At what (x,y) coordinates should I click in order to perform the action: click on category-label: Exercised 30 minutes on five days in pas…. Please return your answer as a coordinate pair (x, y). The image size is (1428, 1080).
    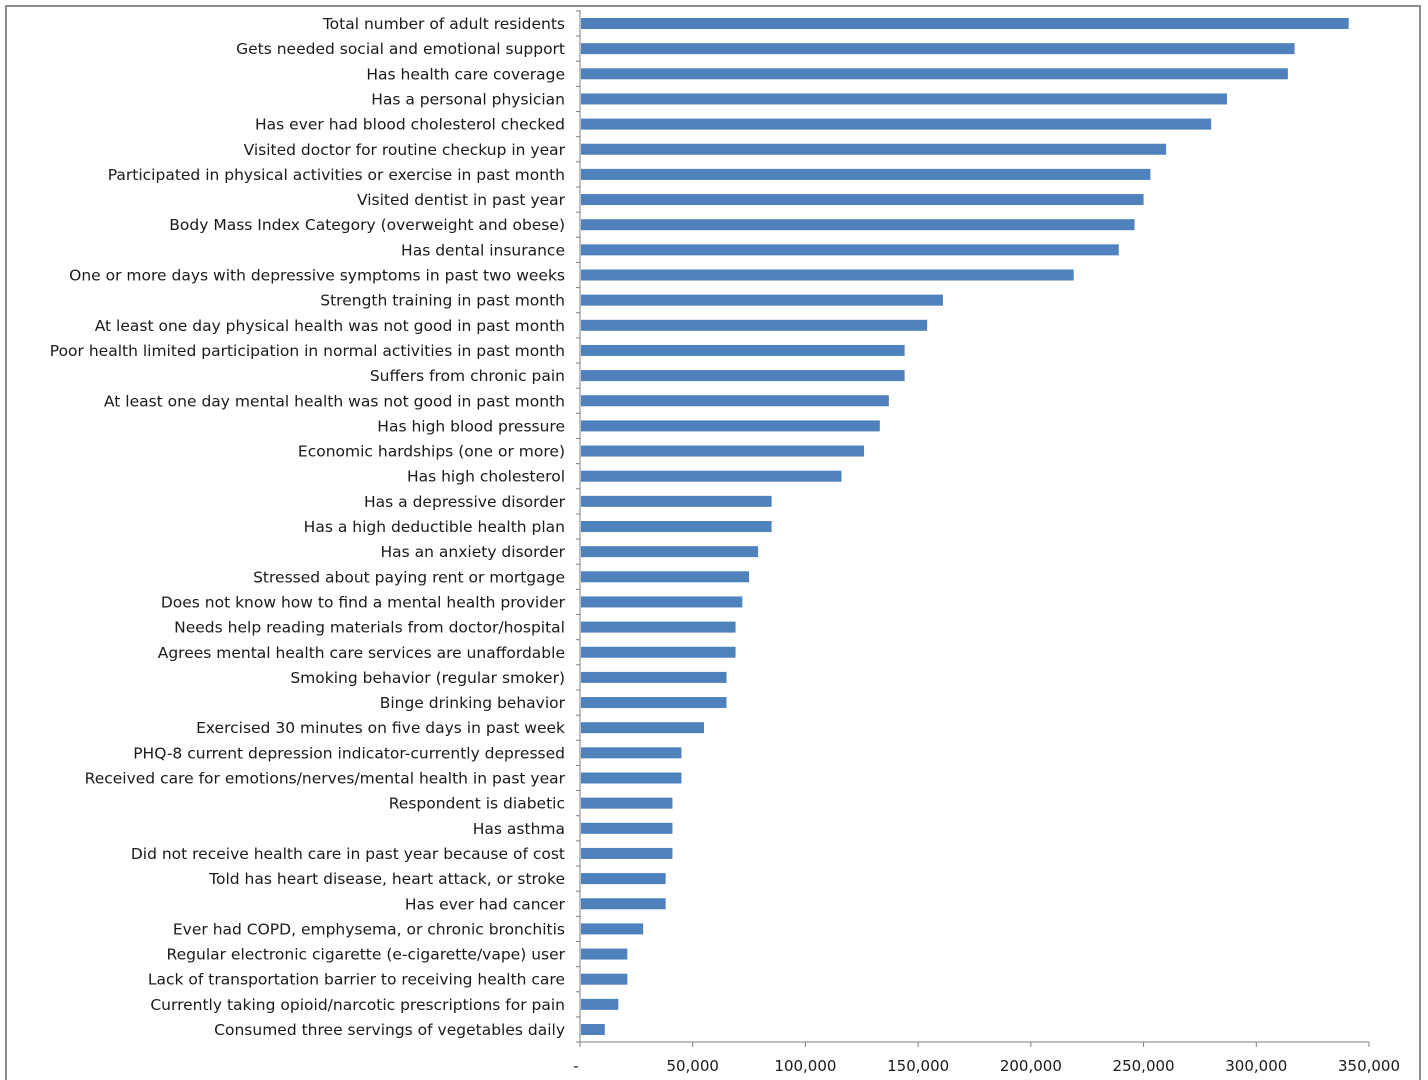
    Looking at the image, I should click on (380, 728).